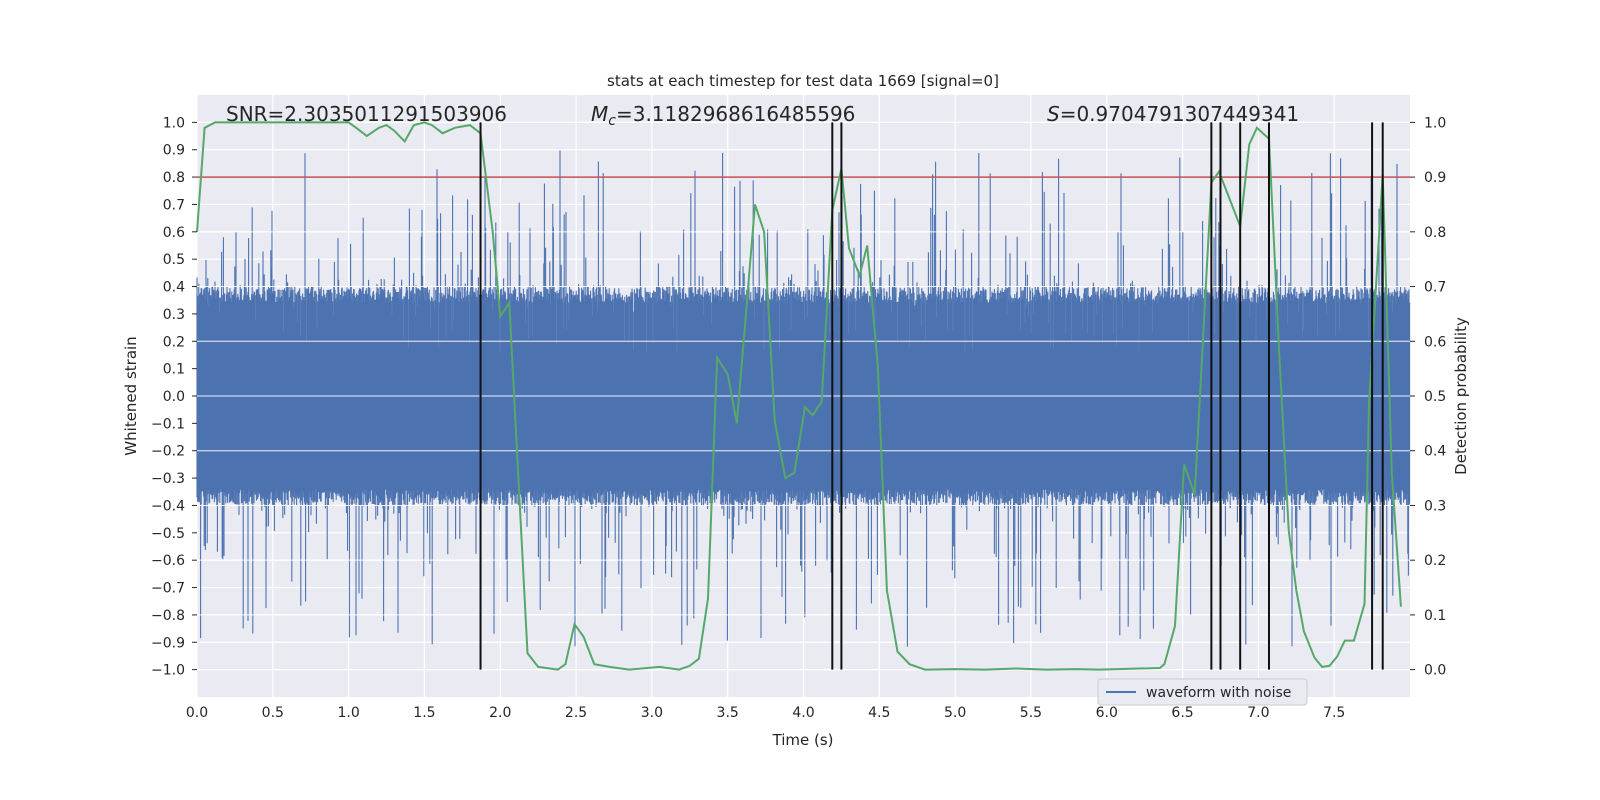  What do you see at coordinates (348, 713) in the screenshot?
I see `x-tick-label: 1.0` at bounding box center [348, 713].